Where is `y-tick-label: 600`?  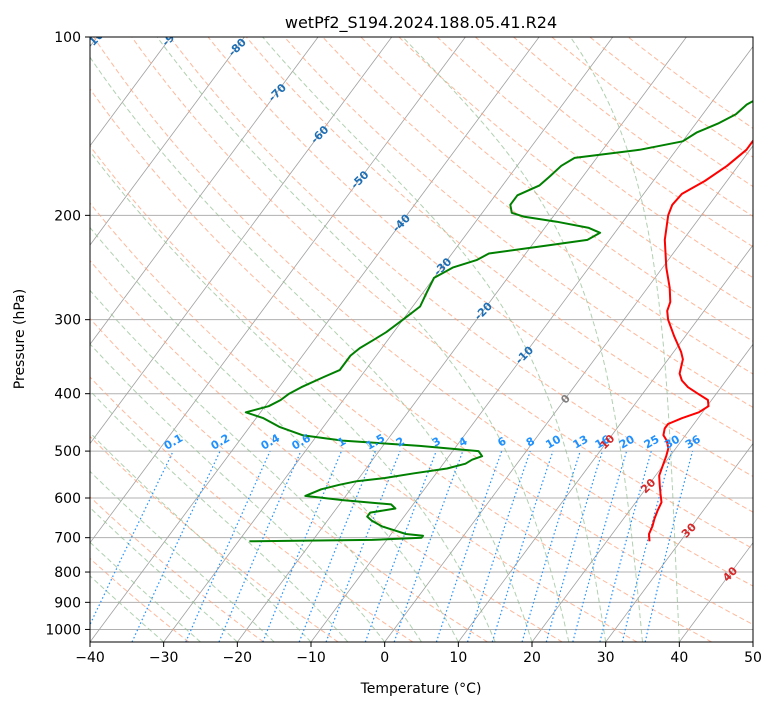
y-tick-label: 600 is located at coordinates (67, 499).